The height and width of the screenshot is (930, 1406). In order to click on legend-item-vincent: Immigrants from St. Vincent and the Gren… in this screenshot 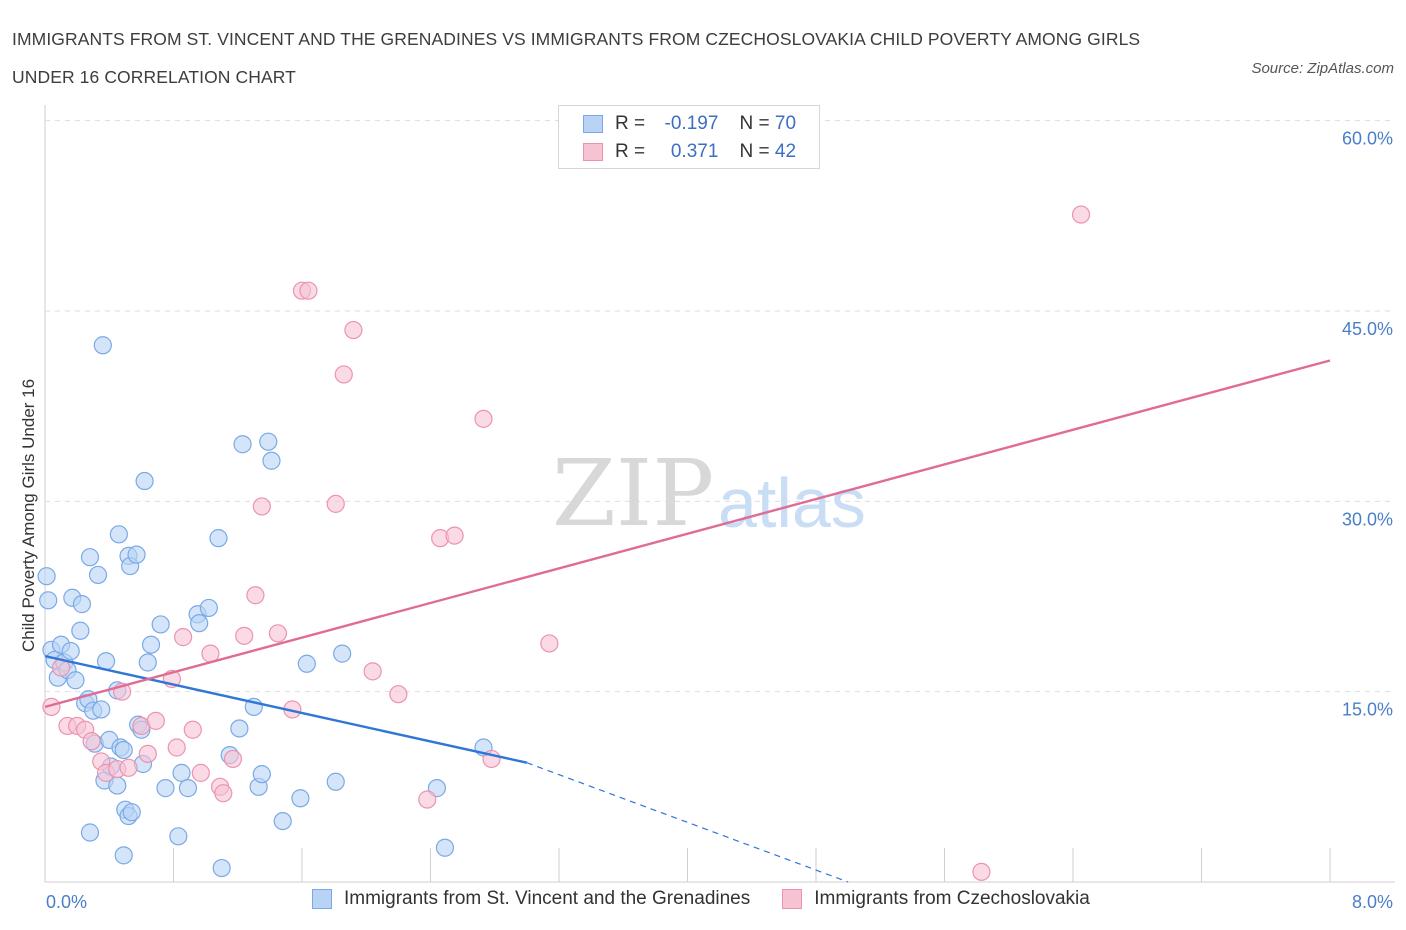, I will do `click(531, 899)`.